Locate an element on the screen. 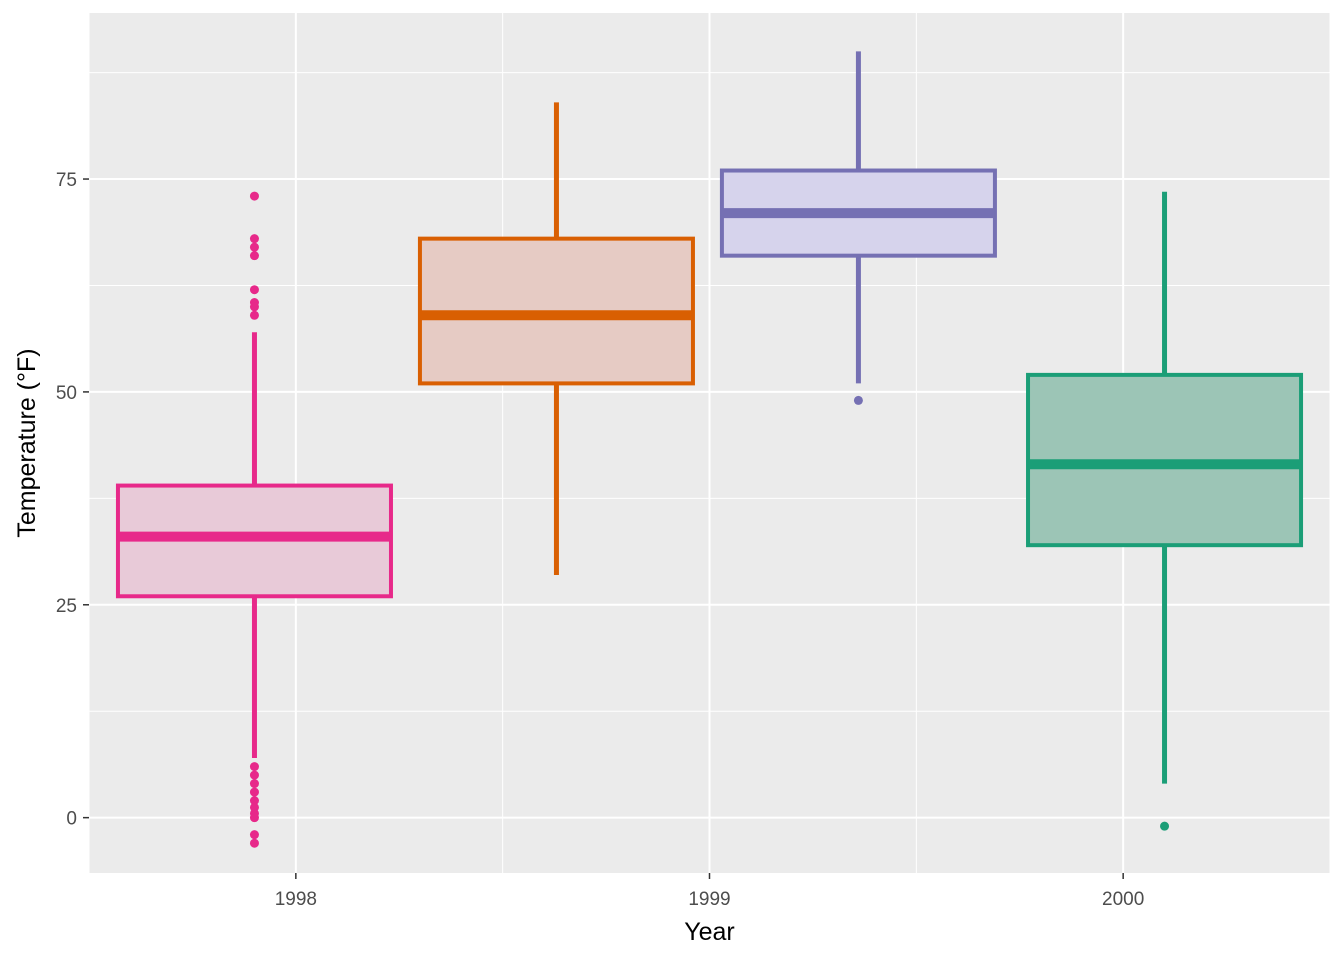 The image size is (1344, 960). x-axis-title: Year is located at coordinates (709, 932).